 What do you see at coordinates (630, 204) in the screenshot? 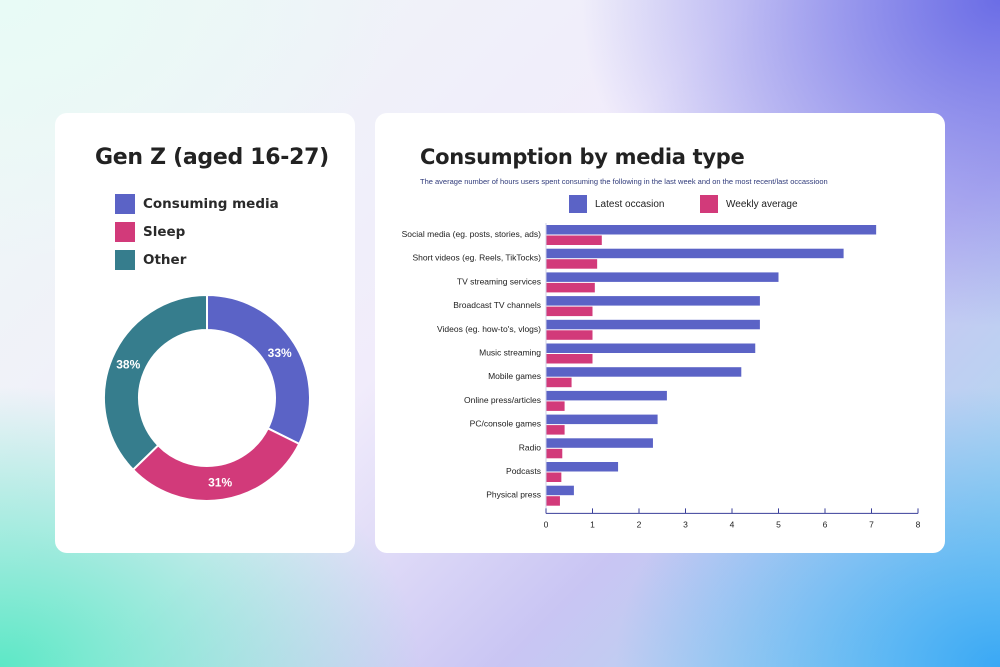
I see `legend-label: Latest occasion` at bounding box center [630, 204].